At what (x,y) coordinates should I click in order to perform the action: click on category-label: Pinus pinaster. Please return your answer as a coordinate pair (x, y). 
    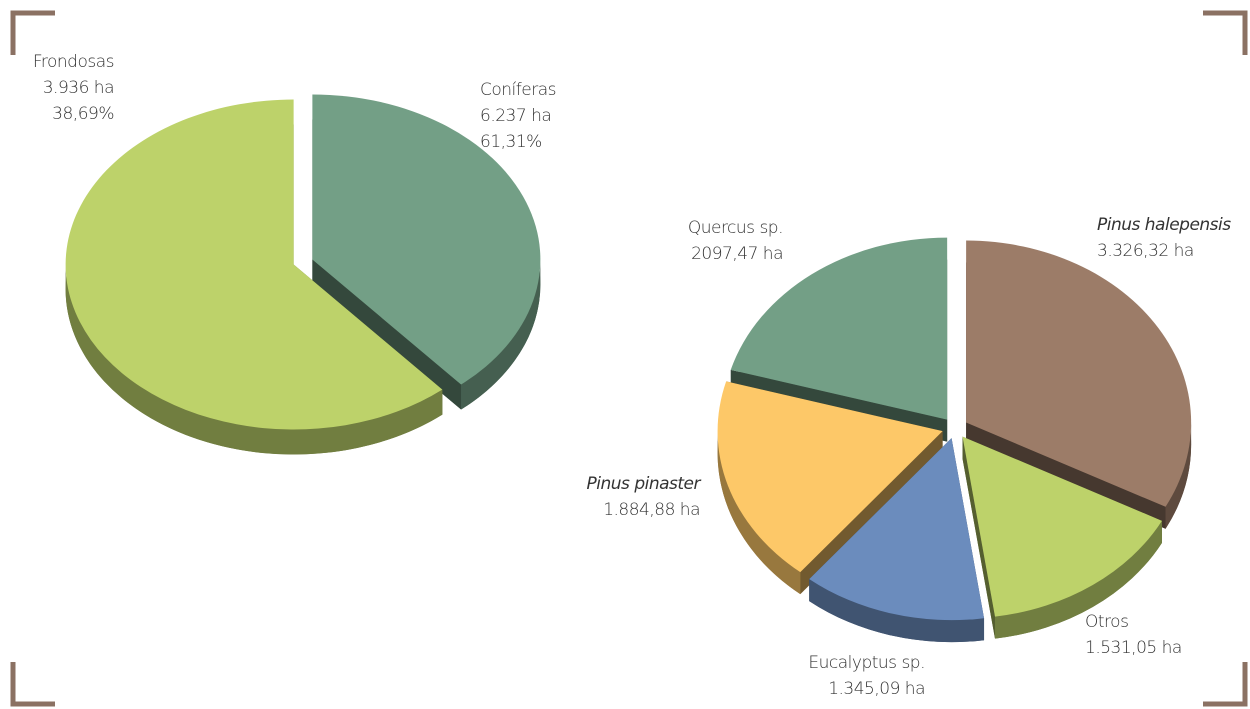
    Looking at the image, I should click on (644, 484).